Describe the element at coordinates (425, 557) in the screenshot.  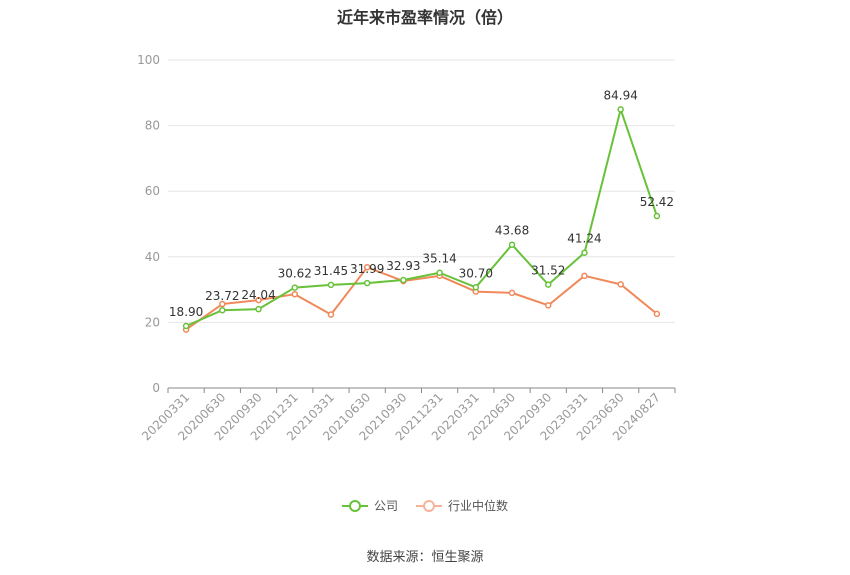
I see `data-source-note: 数据来源：恒生聚源` at that location.